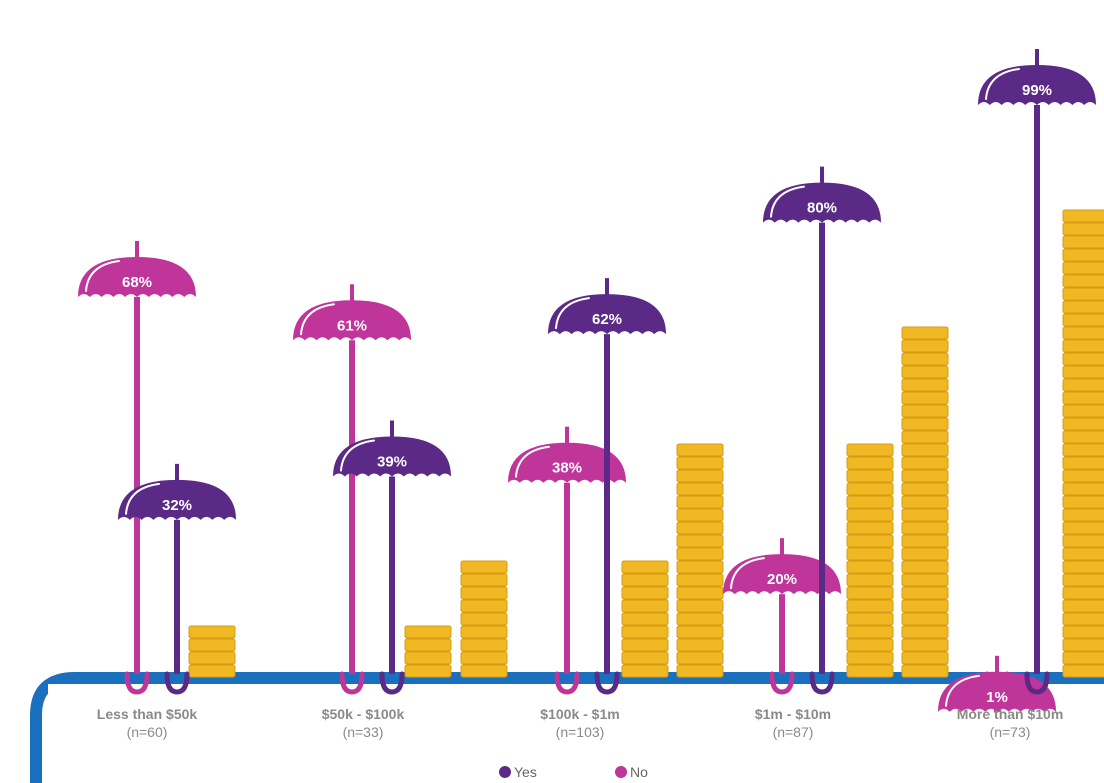  What do you see at coordinates (782, 579) in the screenshot?
I see `data-label: 20%` at bounding box center [782, 579].